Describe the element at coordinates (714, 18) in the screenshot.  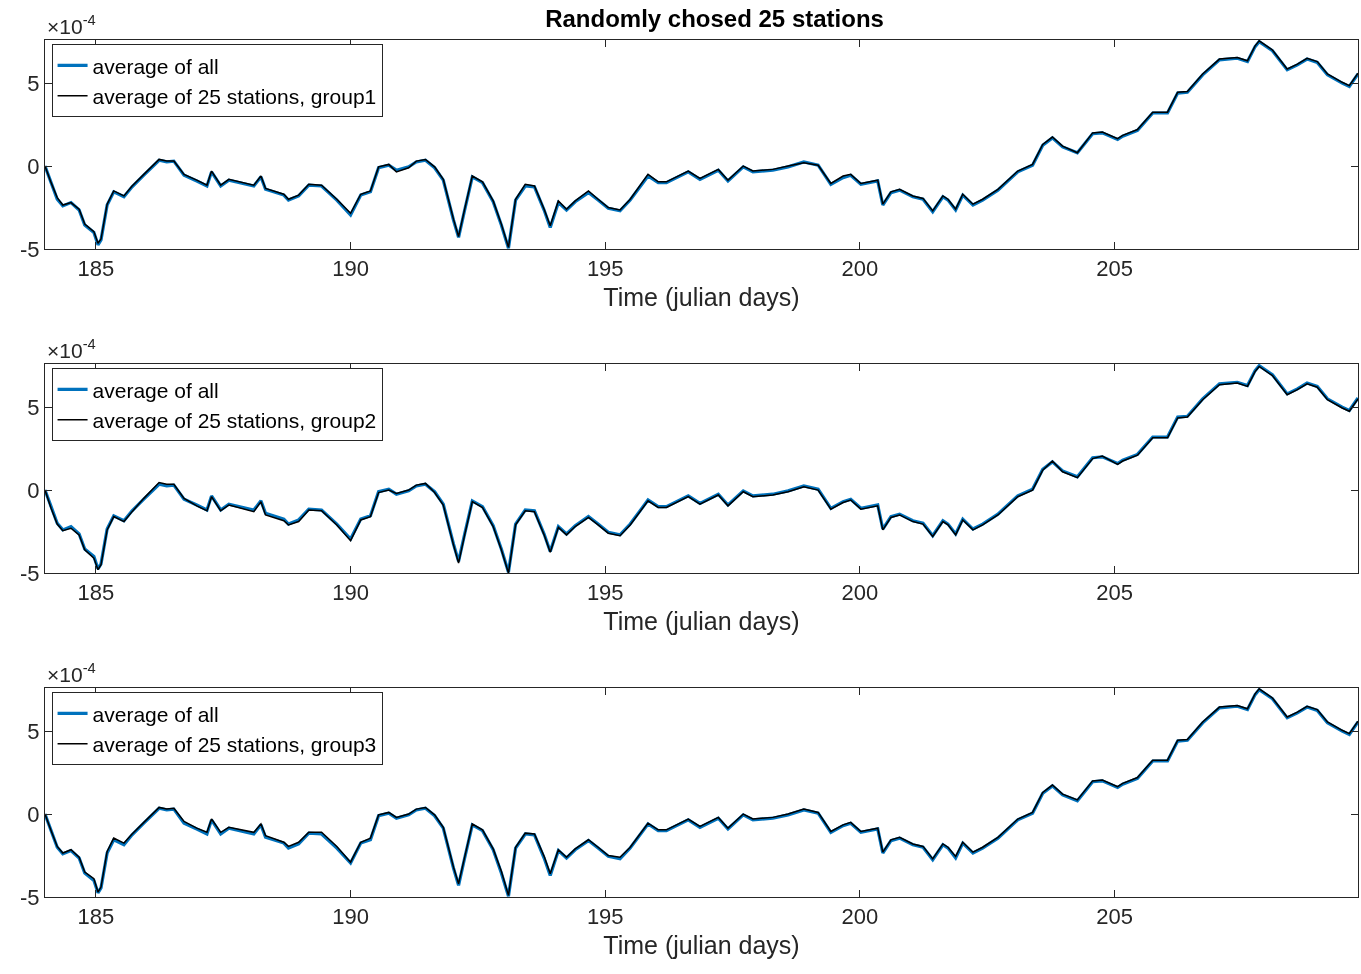
I see `chart-title: Randomly chosed 25 stations` at that location.